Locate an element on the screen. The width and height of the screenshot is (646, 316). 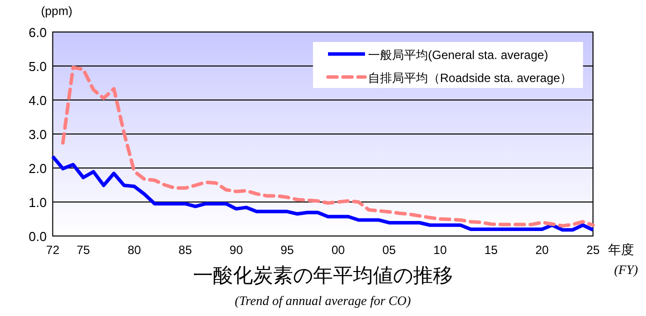
x-tick-label: 20 is located at coordinates (542, 250).